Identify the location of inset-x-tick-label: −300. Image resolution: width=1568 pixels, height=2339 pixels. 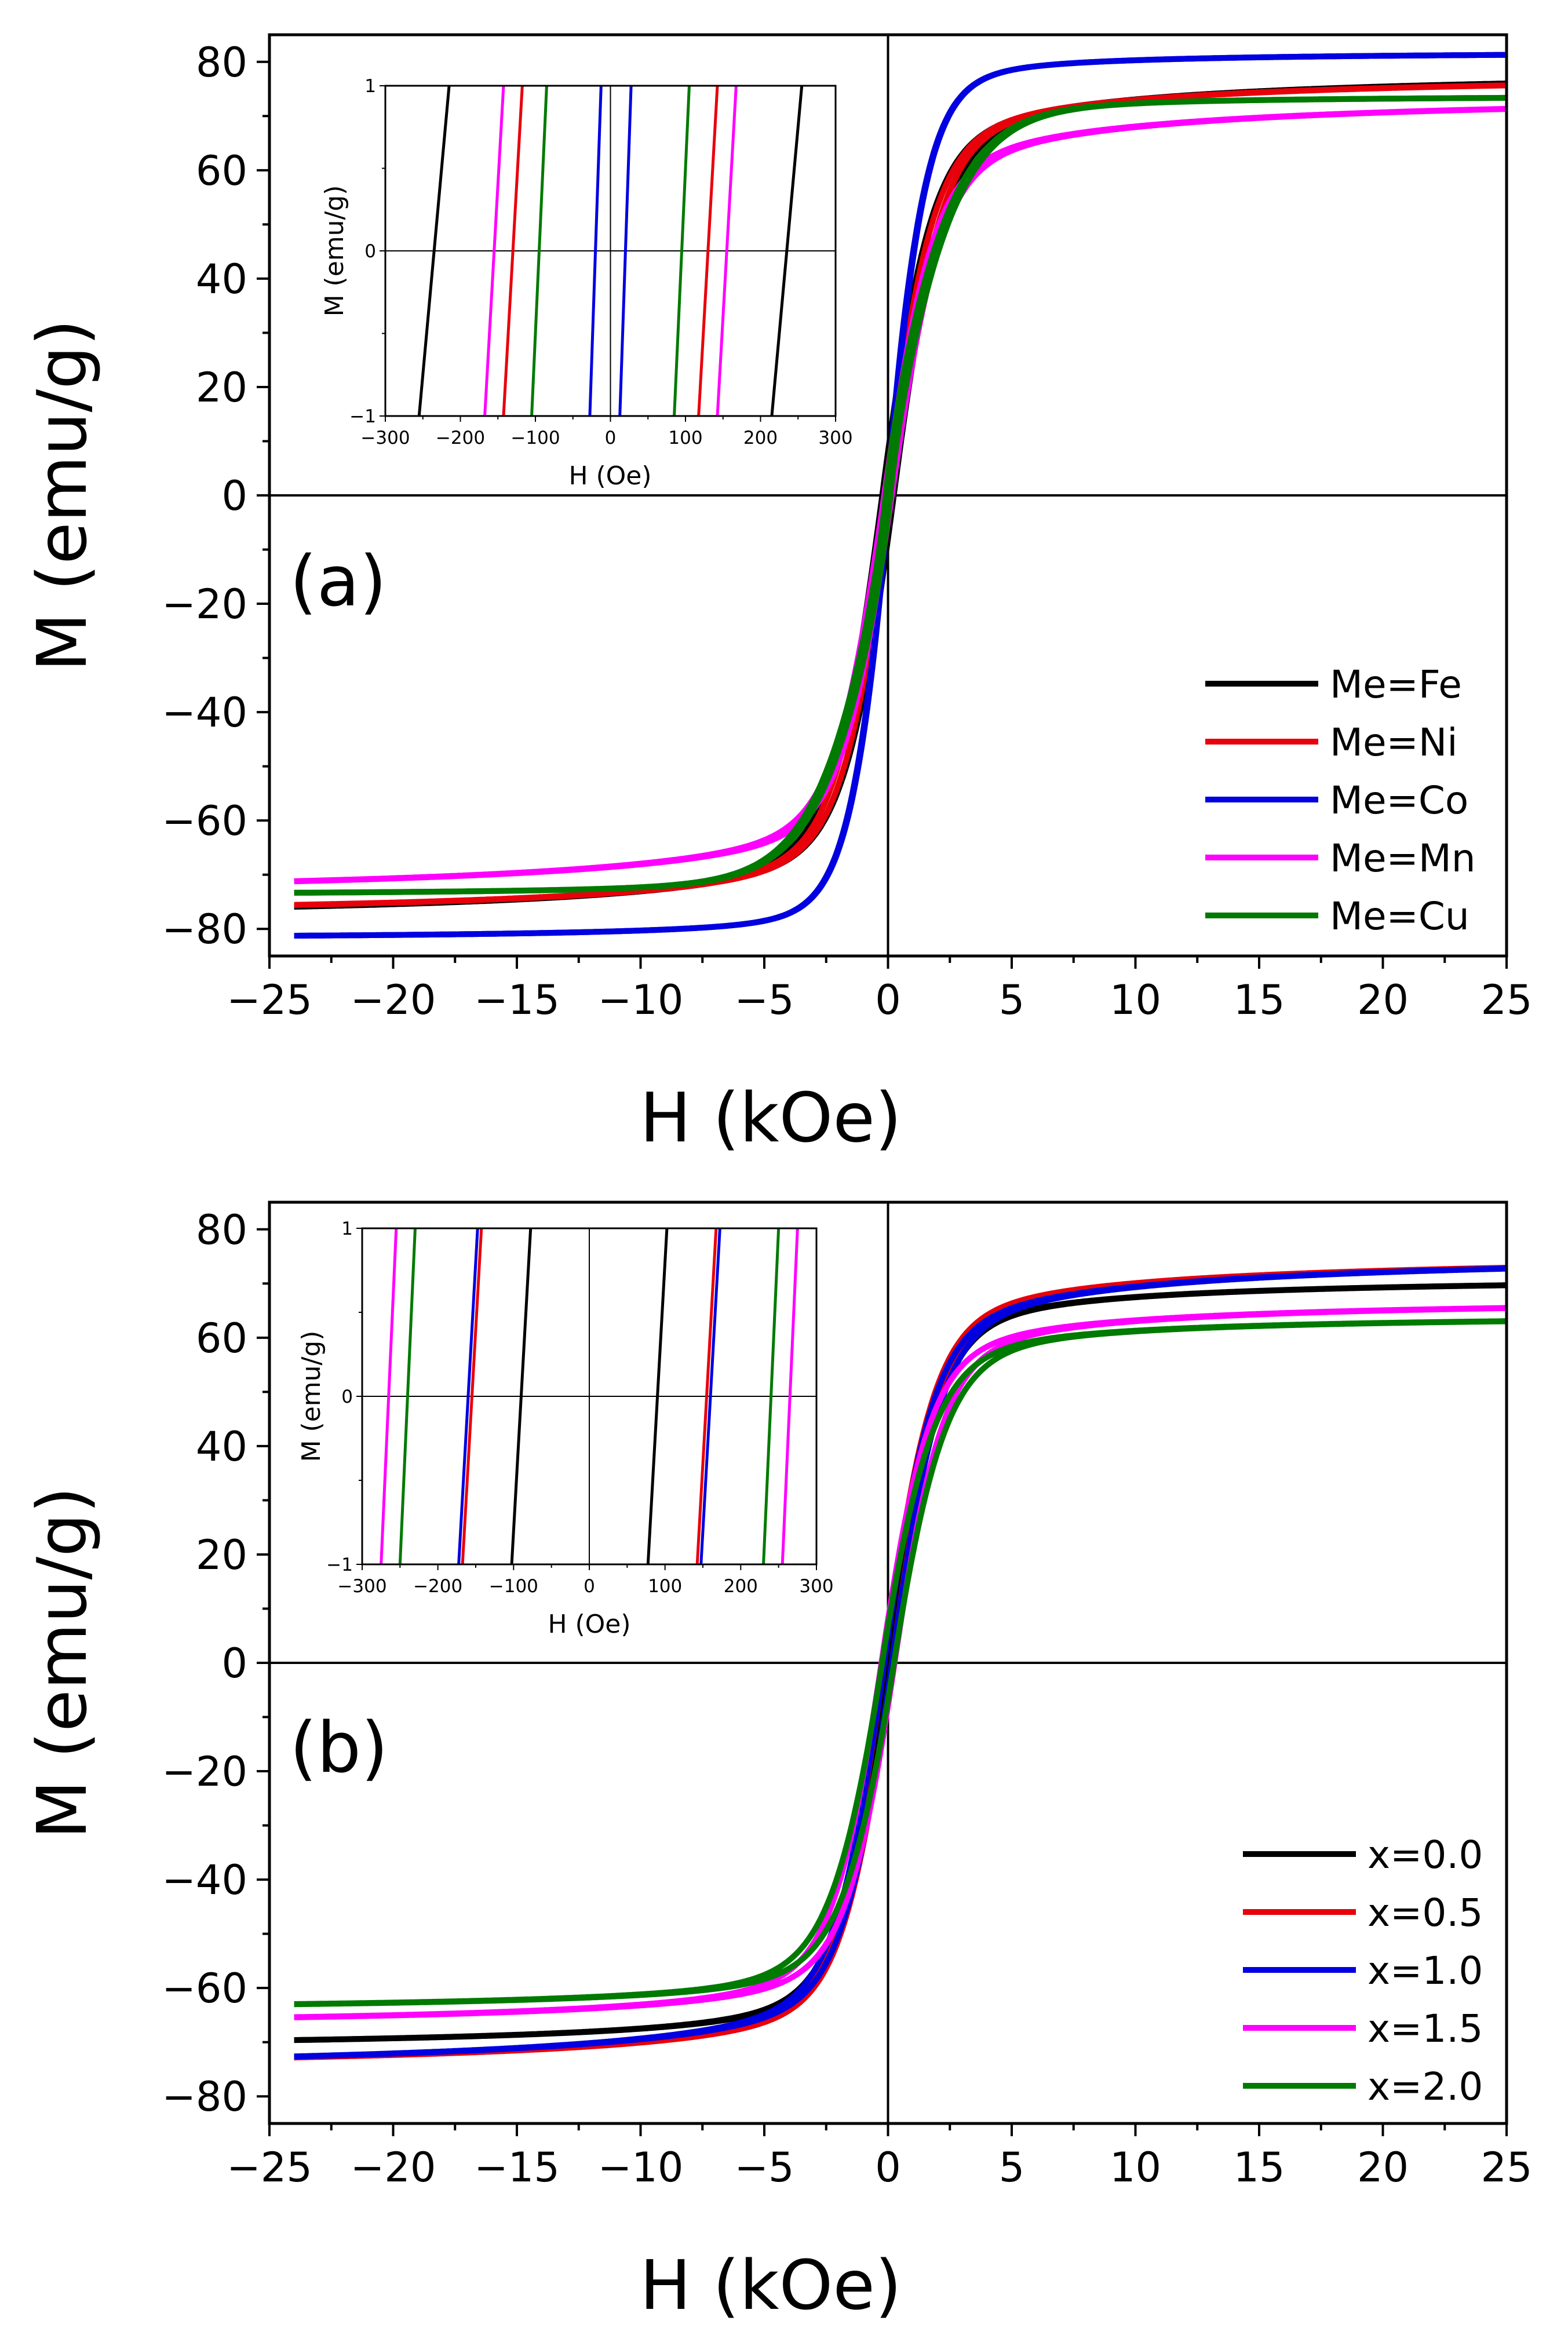
(385, 438).